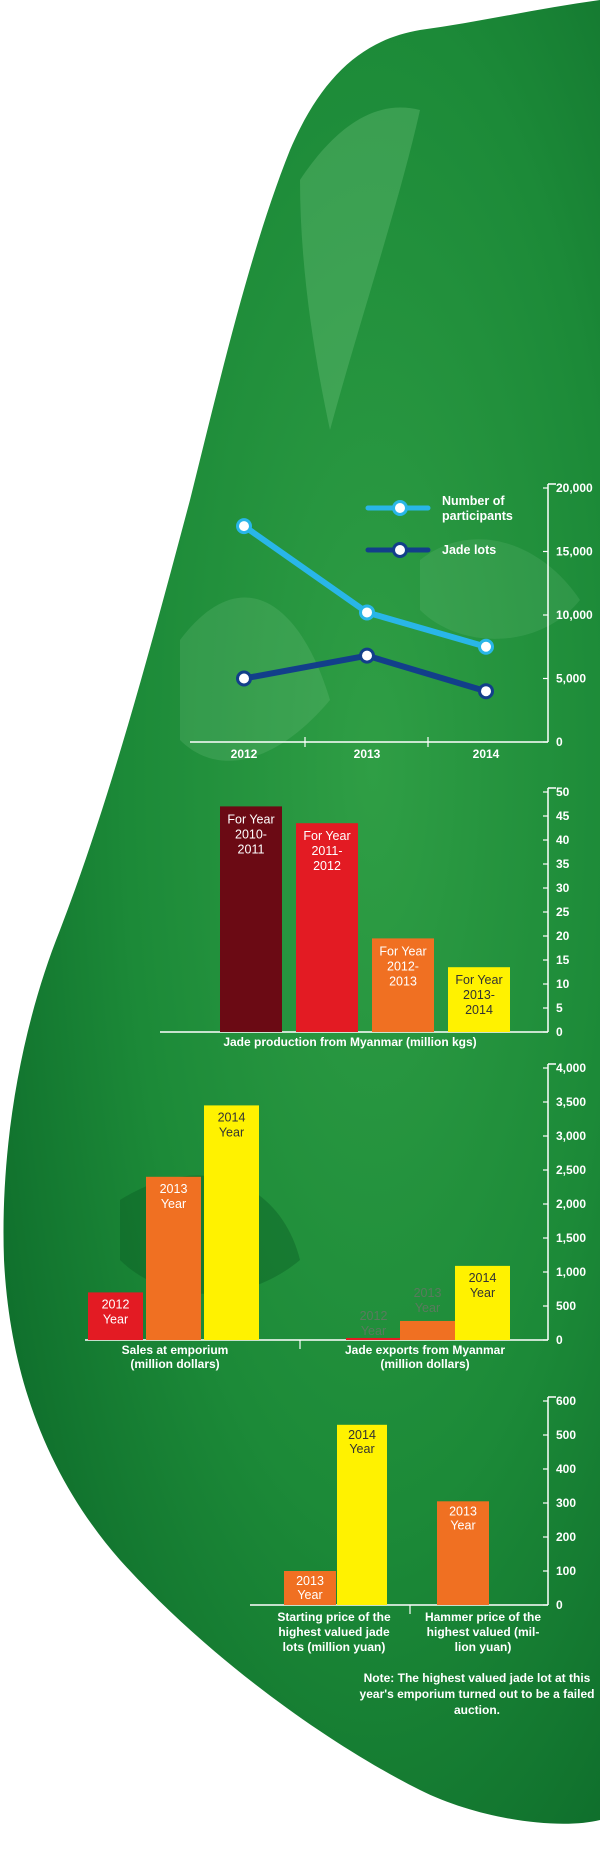 This screenshot has height=1855, width=600. What do you see at coordinates (571, 1170) in the screenshot?
I see `c3-y-tick-label: 2,500` at bounding box center [571, 1170].